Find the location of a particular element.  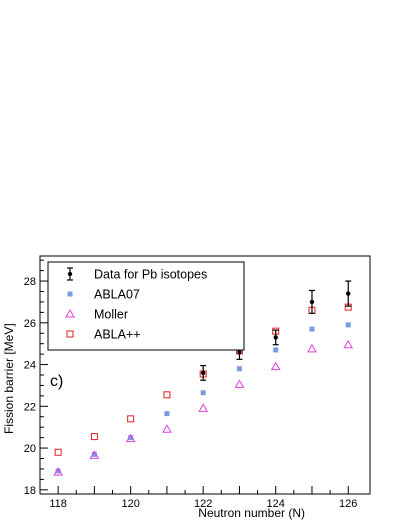

x-tick-label: 120 is located at coordinates (130, 504).